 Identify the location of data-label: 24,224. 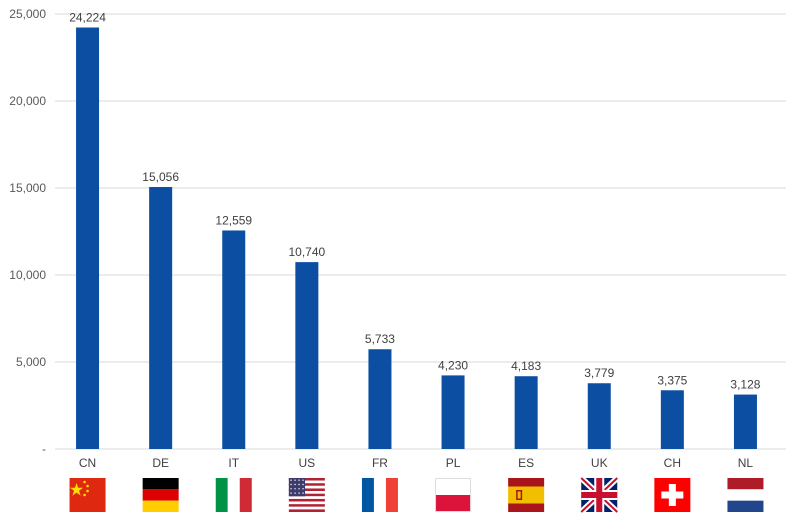
(87, 18).